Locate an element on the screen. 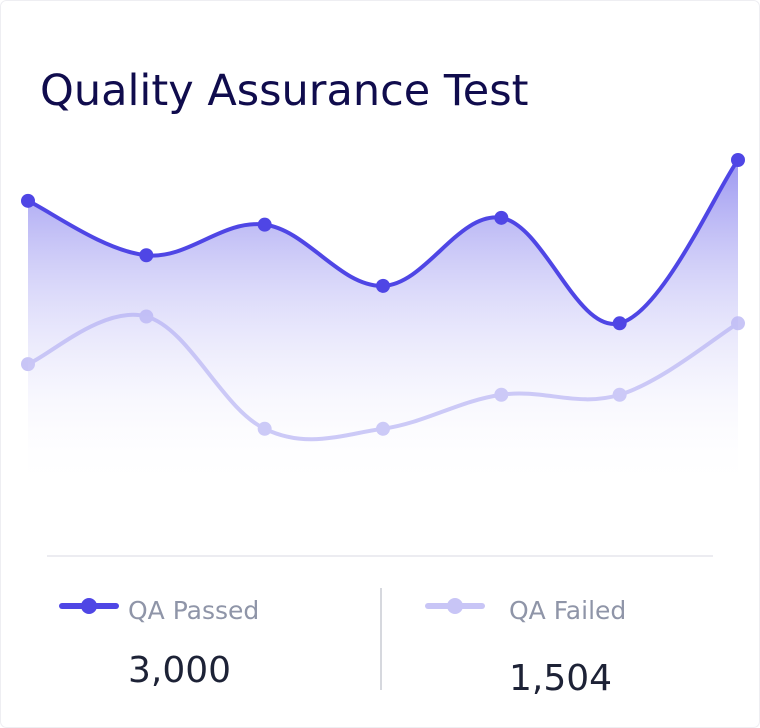 The width and height of the screenshot is (760, 728). legend-total: 1,504 is located at coordinates (560, 678).